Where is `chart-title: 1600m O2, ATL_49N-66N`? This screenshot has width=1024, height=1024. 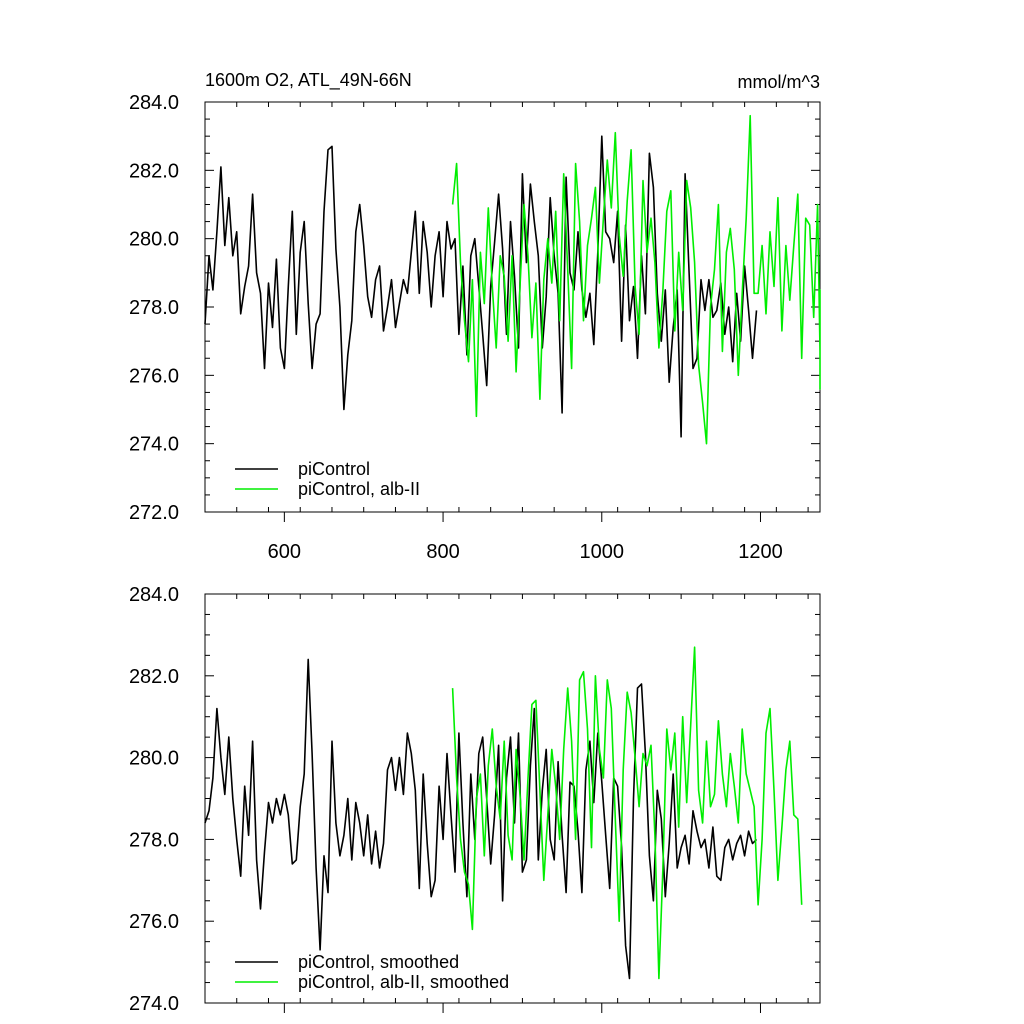 chart-title: 1600m O2, ATL_49N-66N is located at coordinates (308, 80).